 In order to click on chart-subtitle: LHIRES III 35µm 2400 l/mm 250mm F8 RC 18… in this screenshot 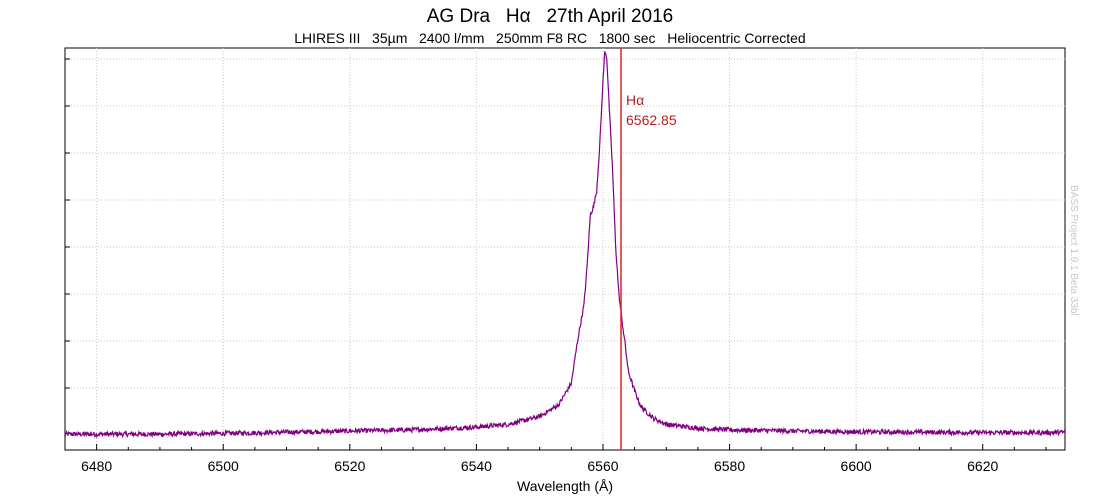, I will do `click(550, 38)`.